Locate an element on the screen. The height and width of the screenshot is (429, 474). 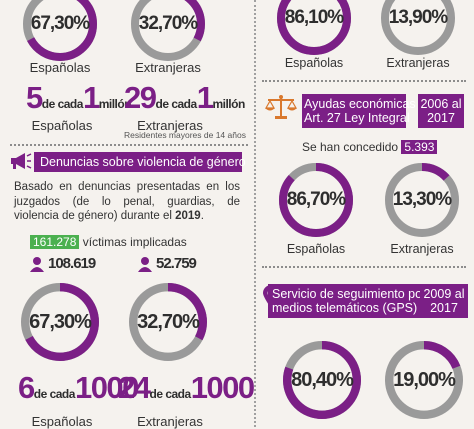
ring-extranjeras-poblacion: 32,70% is located at coordinates (168, 31).